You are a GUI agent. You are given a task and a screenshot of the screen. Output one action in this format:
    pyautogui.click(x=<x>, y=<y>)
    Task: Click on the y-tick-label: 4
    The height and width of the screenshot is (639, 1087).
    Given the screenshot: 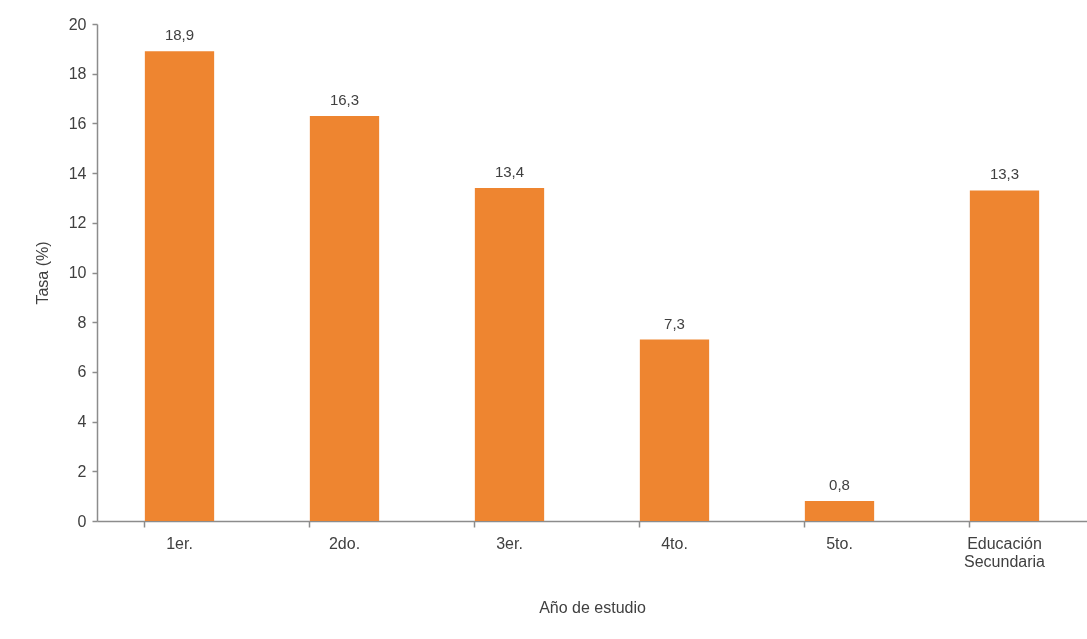 What is the action you would take?
    pyautogui.click(x=82, y=422)
    